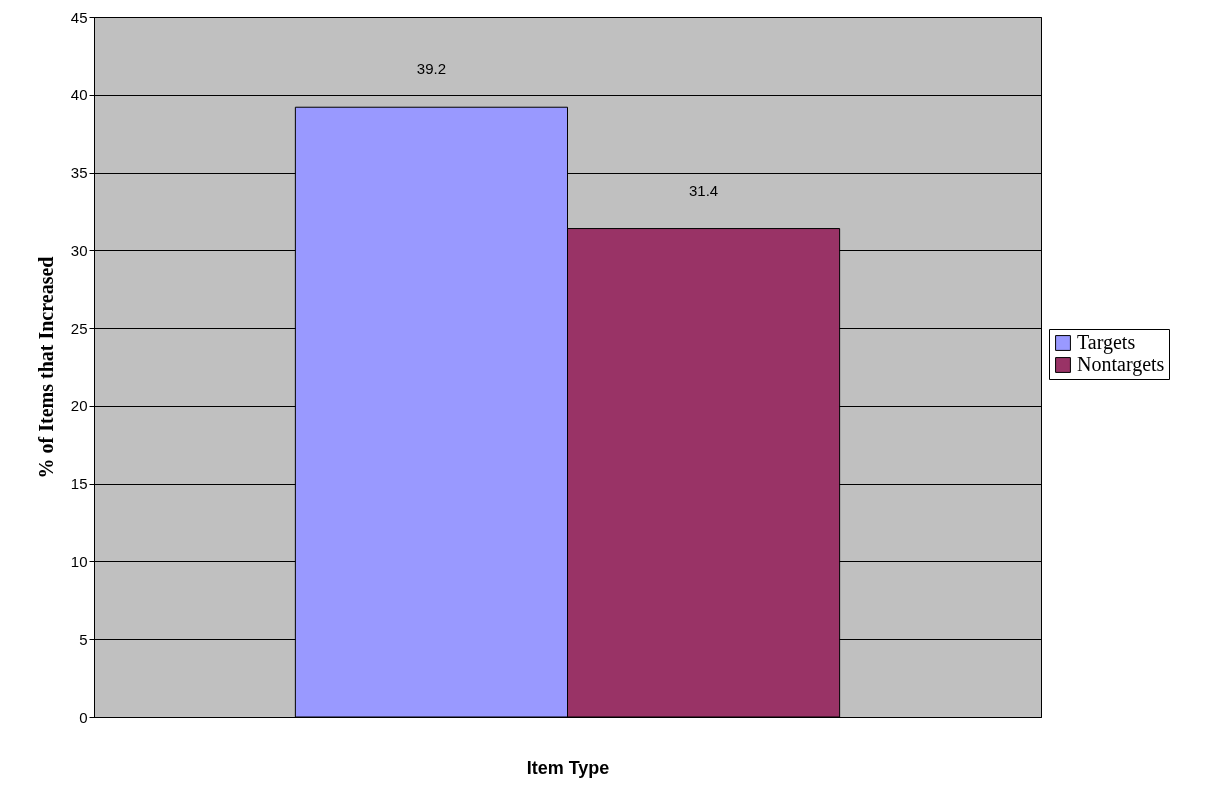 Image resolution: width=1225 pixels, height=805 pixels. Describe the element at coordinates (79, 17) in the screenshot. I see `y-tick-label: 45` at that location.